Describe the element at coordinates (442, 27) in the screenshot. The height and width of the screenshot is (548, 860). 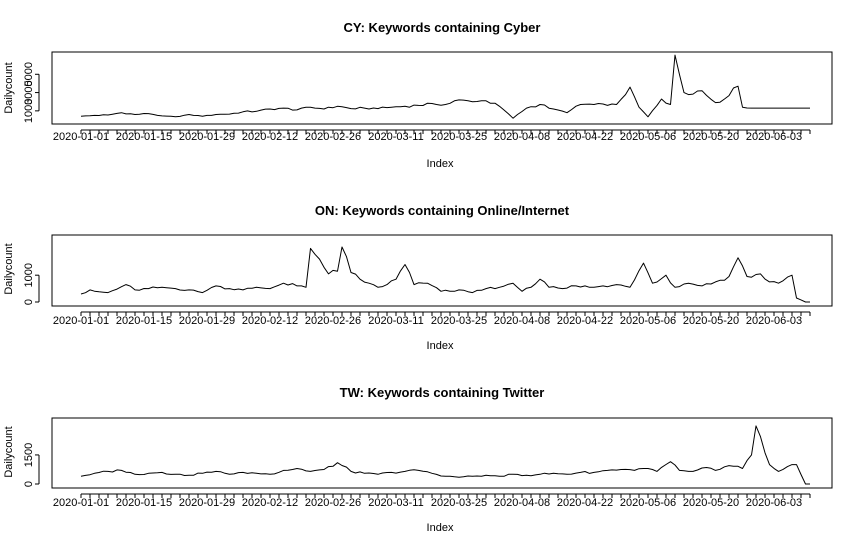
I see `chart-title: CY: Keywords containing Cyber` at that location.